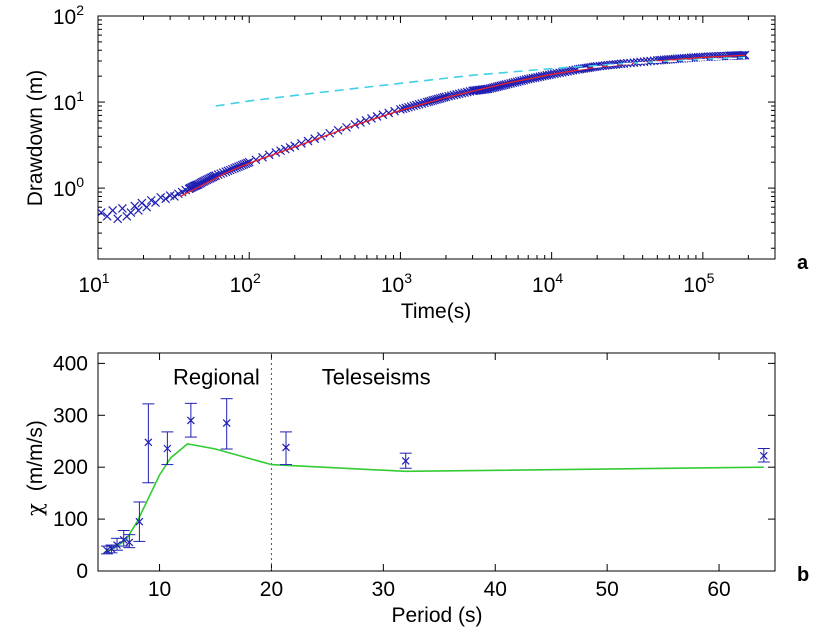 This screenshot has height=633, width=814. What do you see at coordinates (35, 455) in the screenshot?
I see `chi-unit: (m/m/s)` at bounding box center [35, 455].